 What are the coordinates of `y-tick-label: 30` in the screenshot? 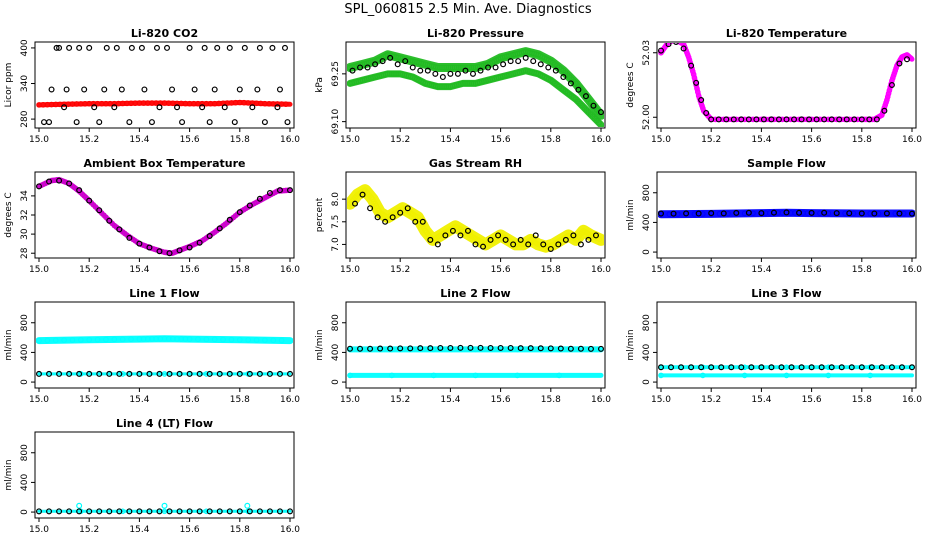 It's located at (25, 234).